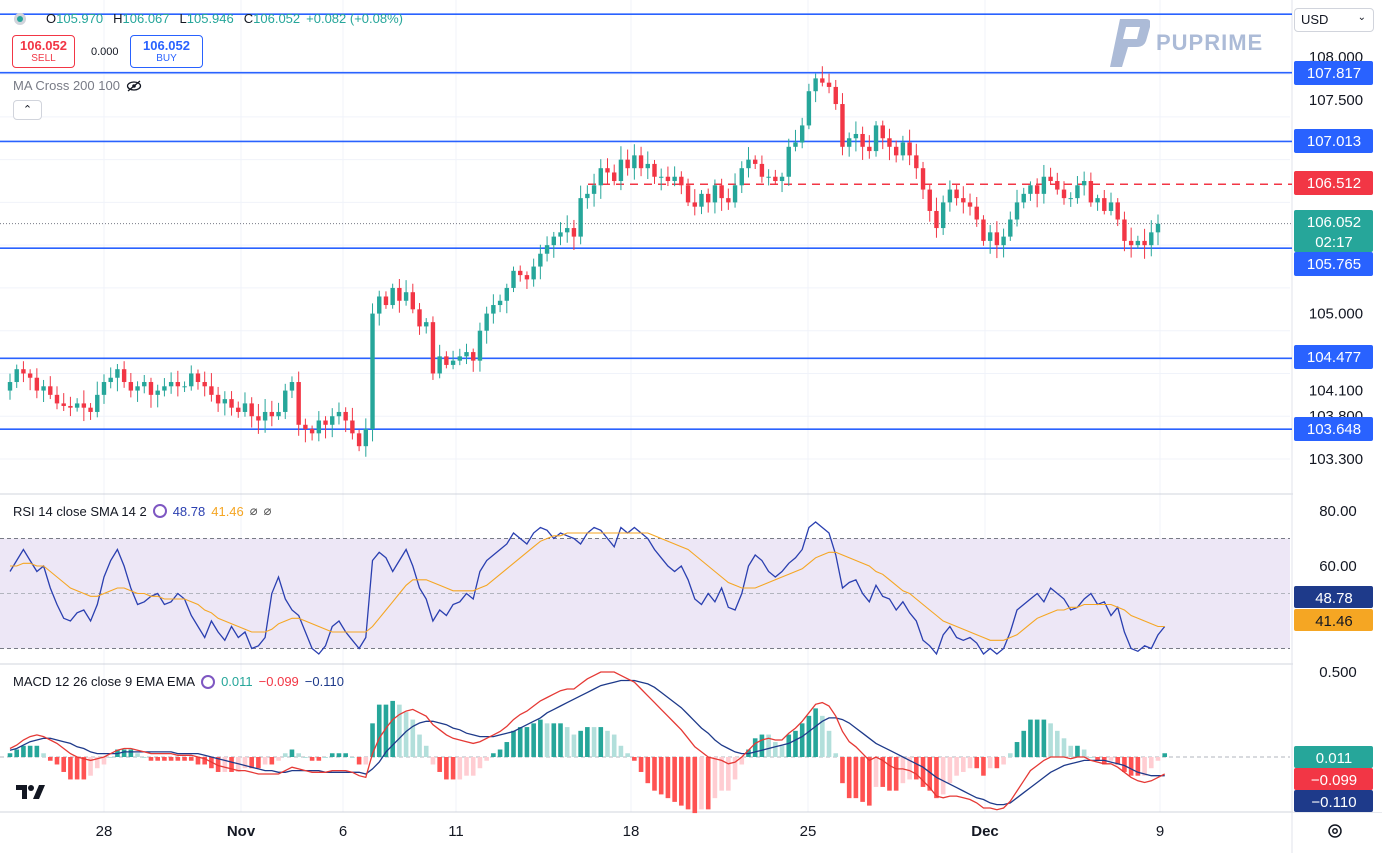  I want to click on settings-icon, so click(1335, 831).